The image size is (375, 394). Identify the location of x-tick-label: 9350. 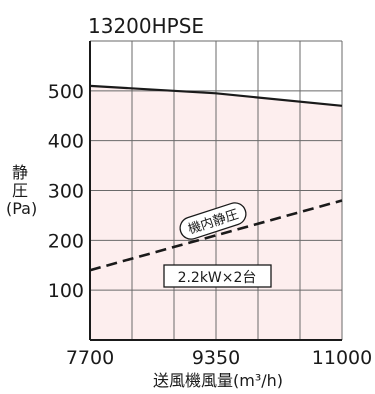
(216, 358).